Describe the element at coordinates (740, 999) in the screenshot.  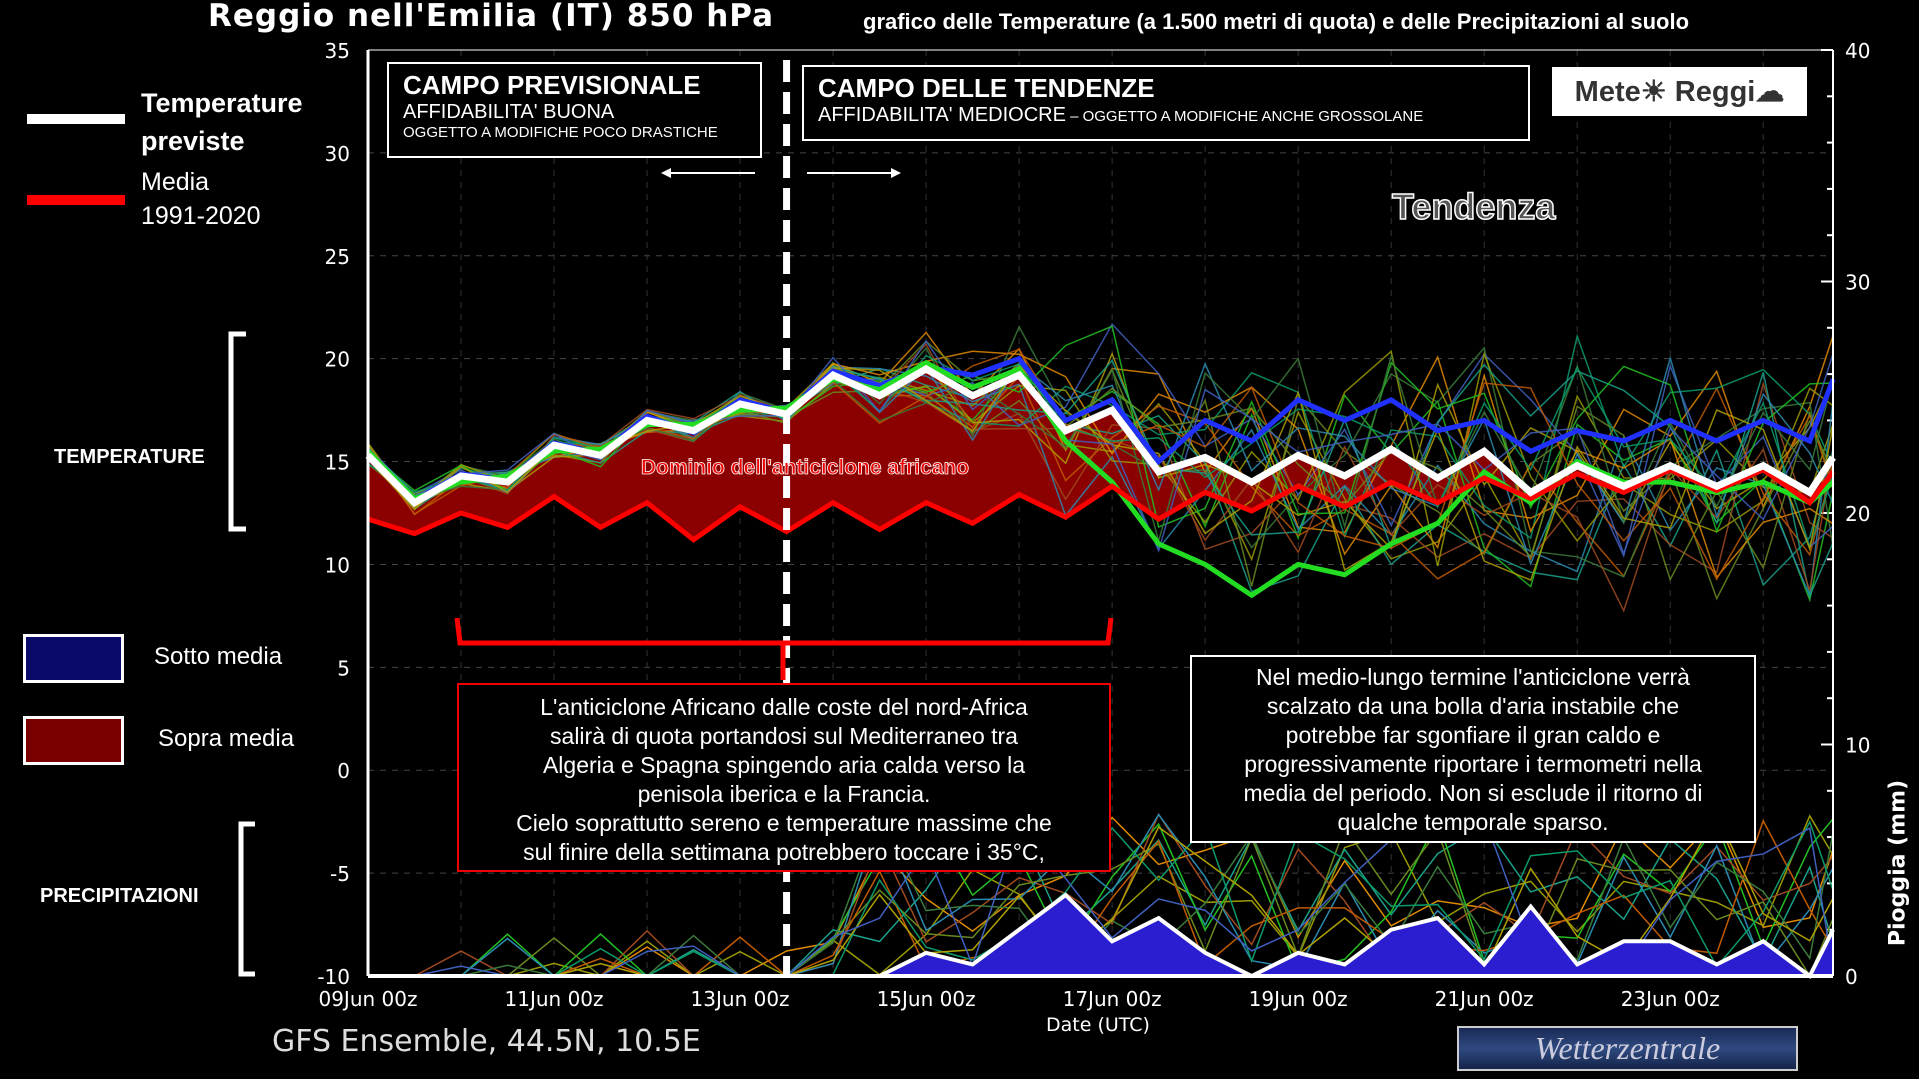
I see `x-tick-label: 13Jun 00z` at that location.